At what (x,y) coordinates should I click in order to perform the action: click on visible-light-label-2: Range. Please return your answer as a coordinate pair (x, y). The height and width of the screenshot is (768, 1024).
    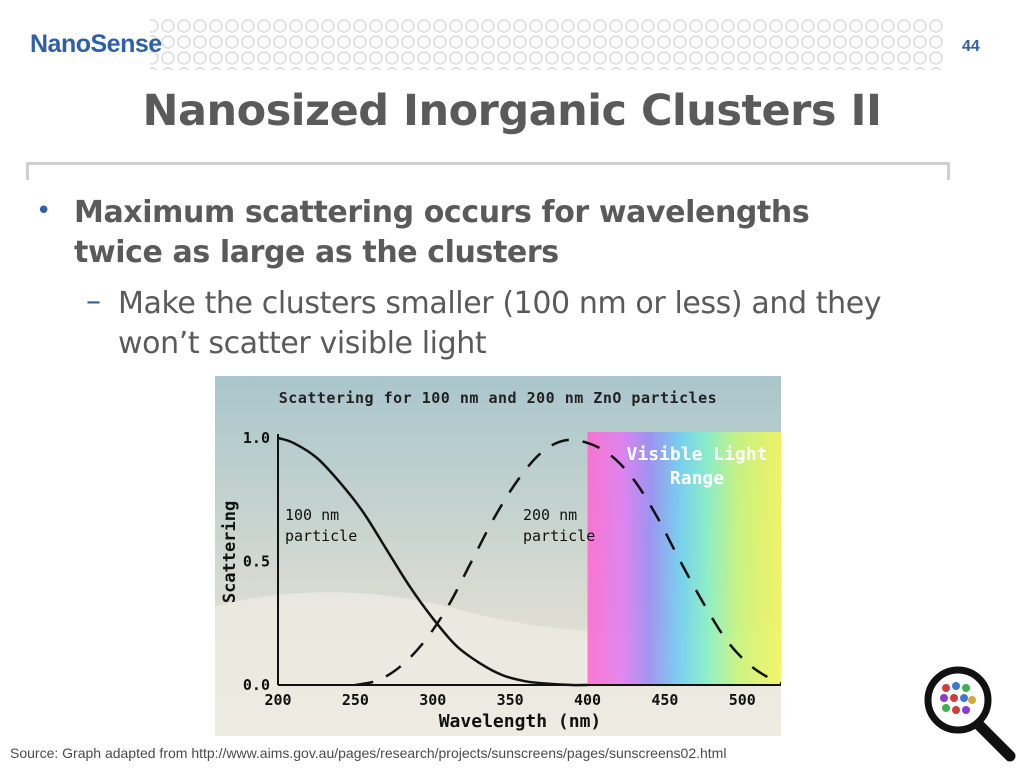
    Looking at the image, I should click on (697, 478).